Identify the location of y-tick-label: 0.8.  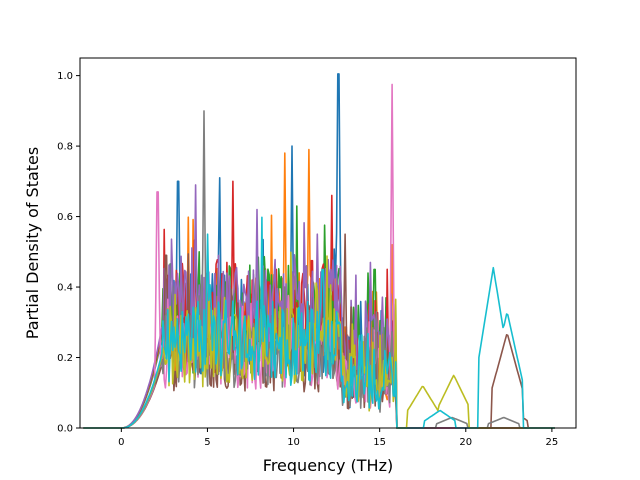
(65, 147).